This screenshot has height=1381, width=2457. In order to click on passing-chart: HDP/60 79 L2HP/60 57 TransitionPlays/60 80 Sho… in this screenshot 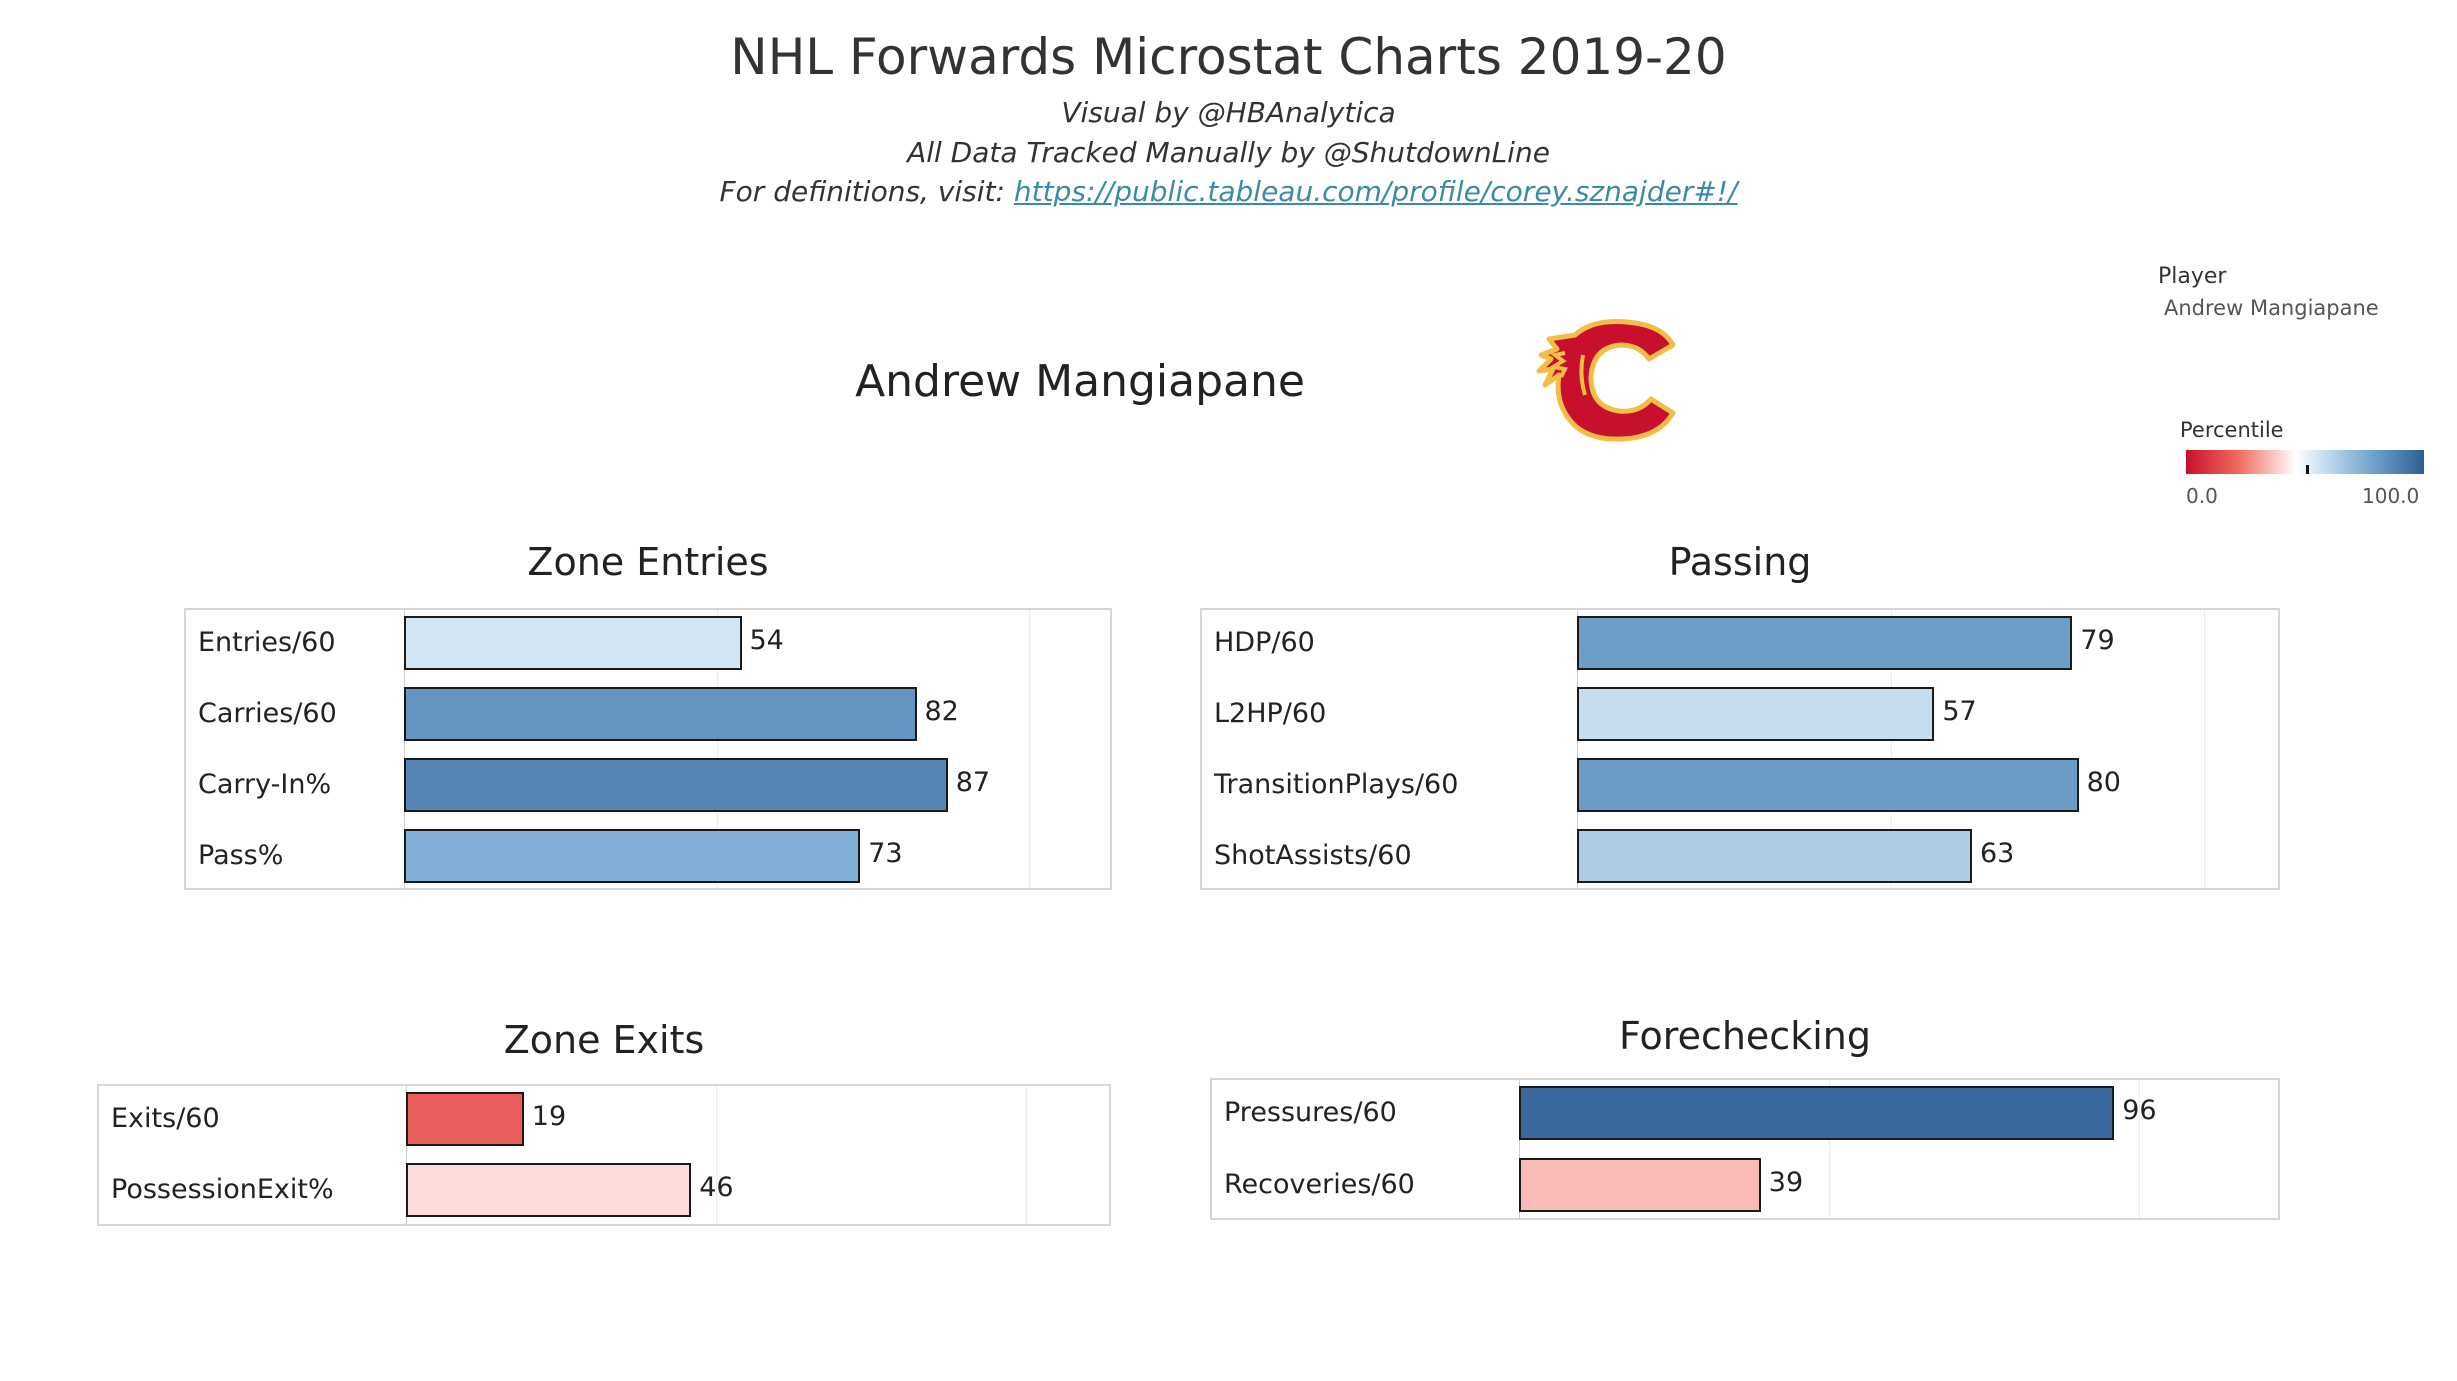, I will do `click(1740, 749)`.